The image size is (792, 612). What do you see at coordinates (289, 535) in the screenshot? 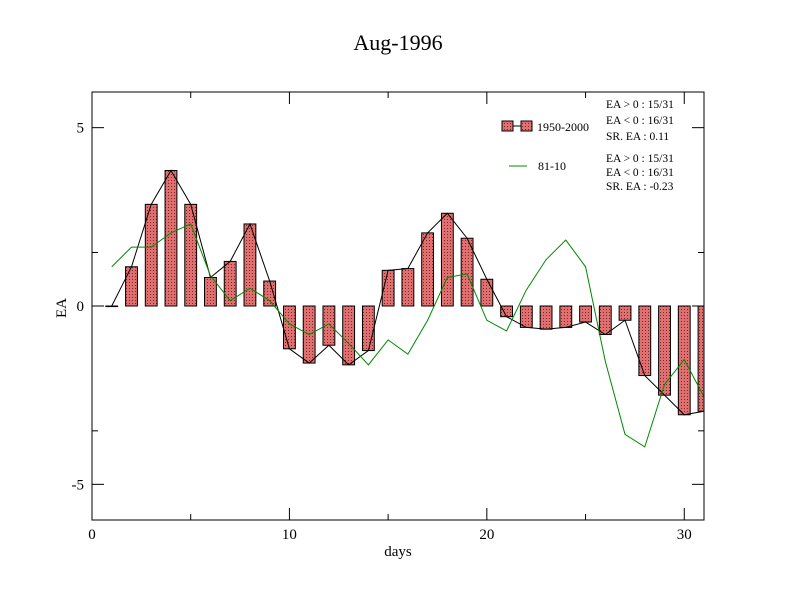
I see `x-tick-label: 10` at bounding box center [289, 535].